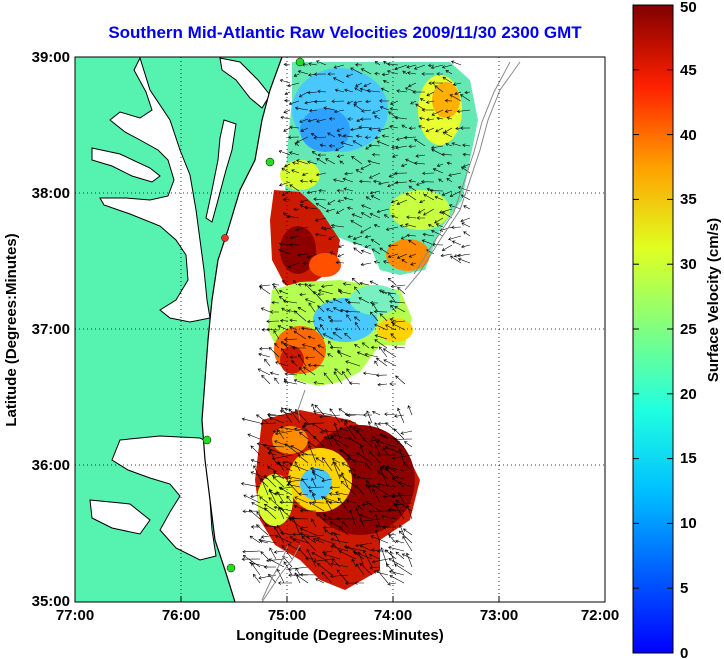 This screenshot has height=659, width=724. Describe the element at coordinates (688, 8) in the screenshot. I see `cb-tick-label: 50` at that location.